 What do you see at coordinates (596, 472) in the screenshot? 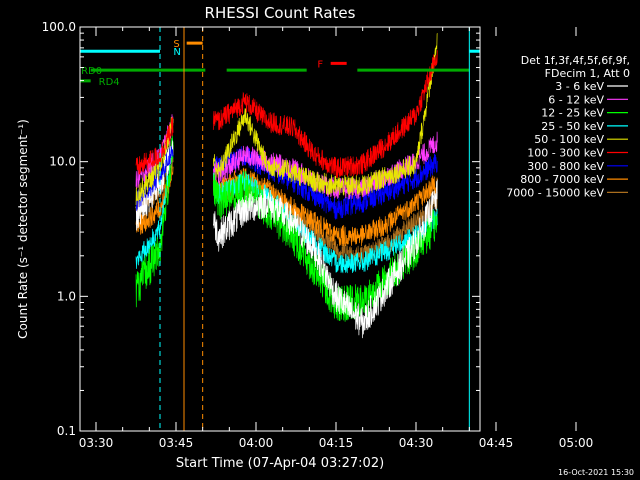
I see `footer-timestamp: 16-Oct-2021 15:30` at bounding box center [596, 472].